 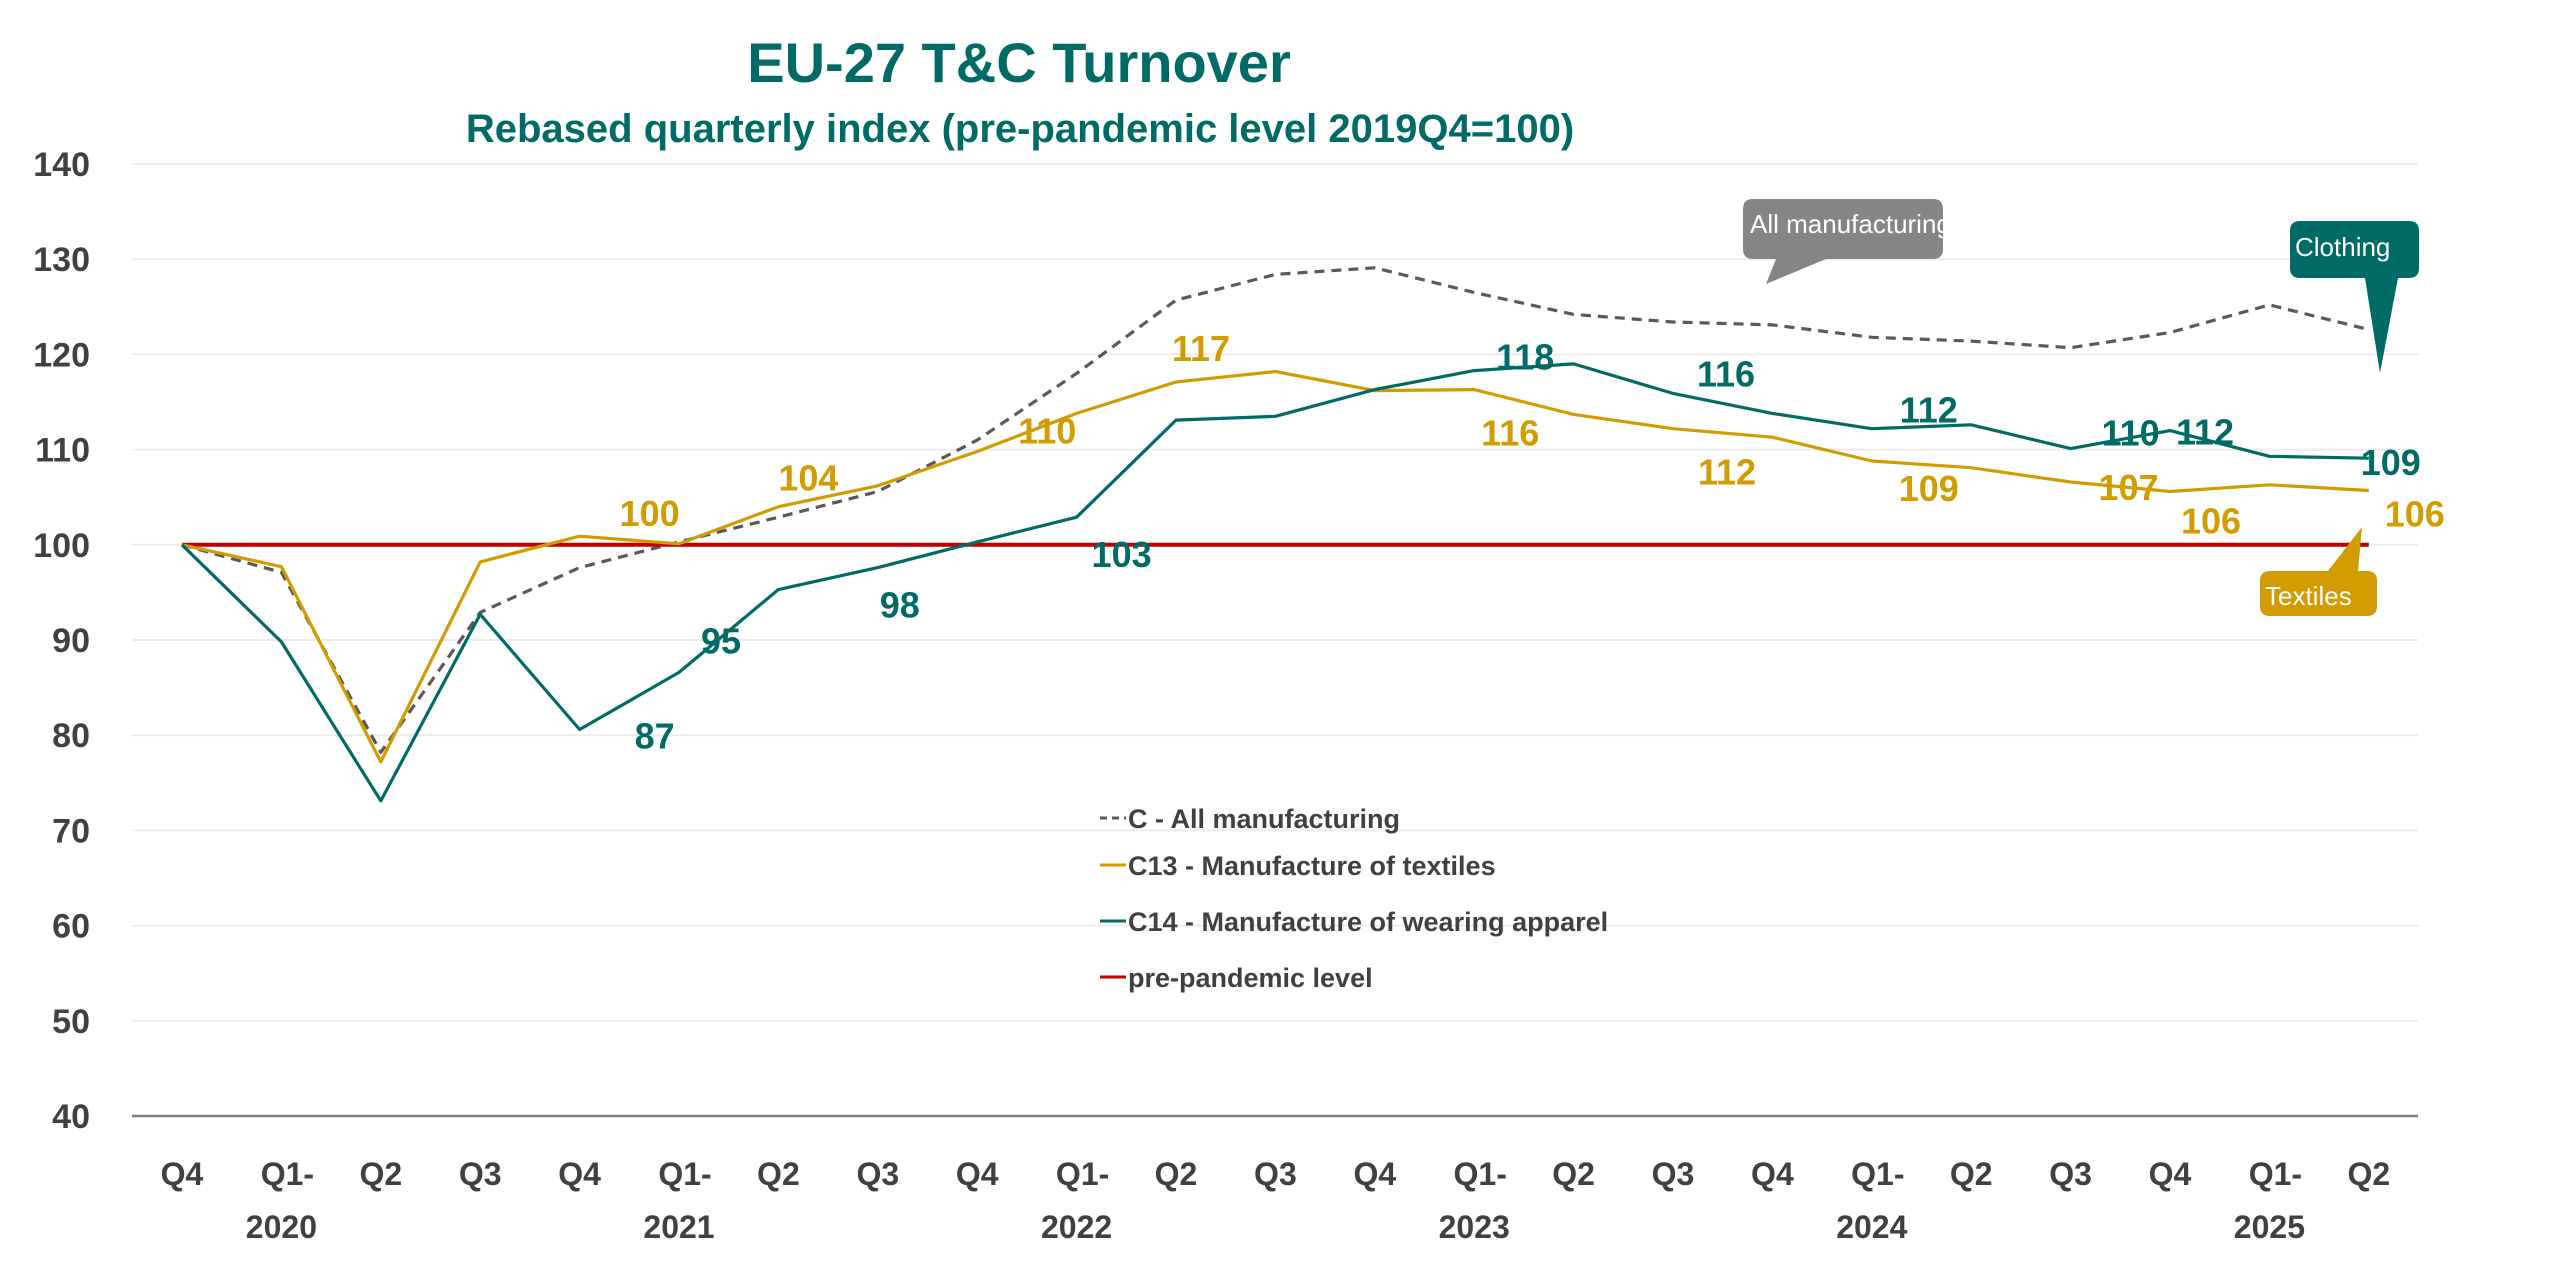 I want to click on legend-label-clothing: C14 - Manufacture of wearing apparel, so click(x=1368, y=922).